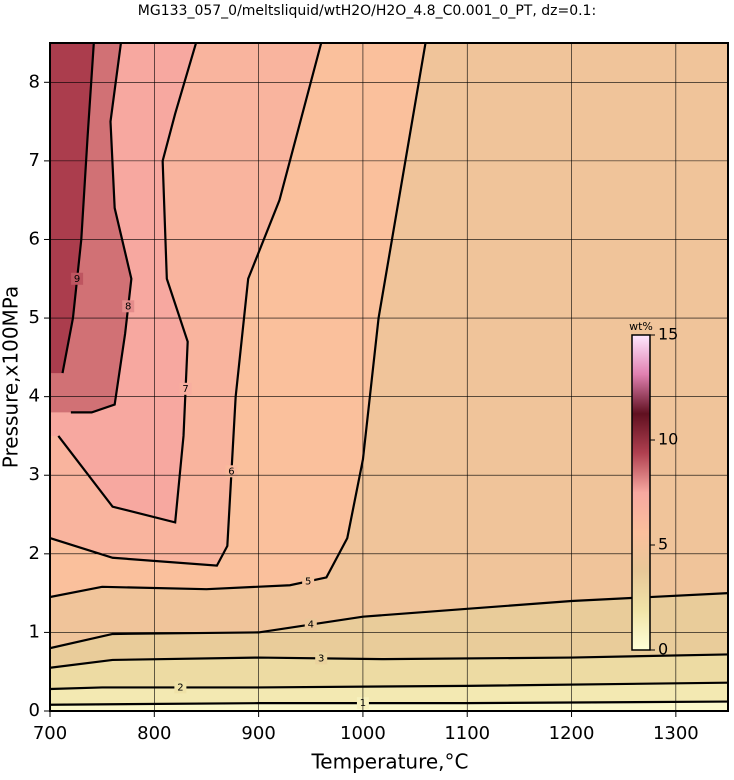 This screenshot has width=734, height=780. I want to click on contour-label: 4, so click(311, 625).